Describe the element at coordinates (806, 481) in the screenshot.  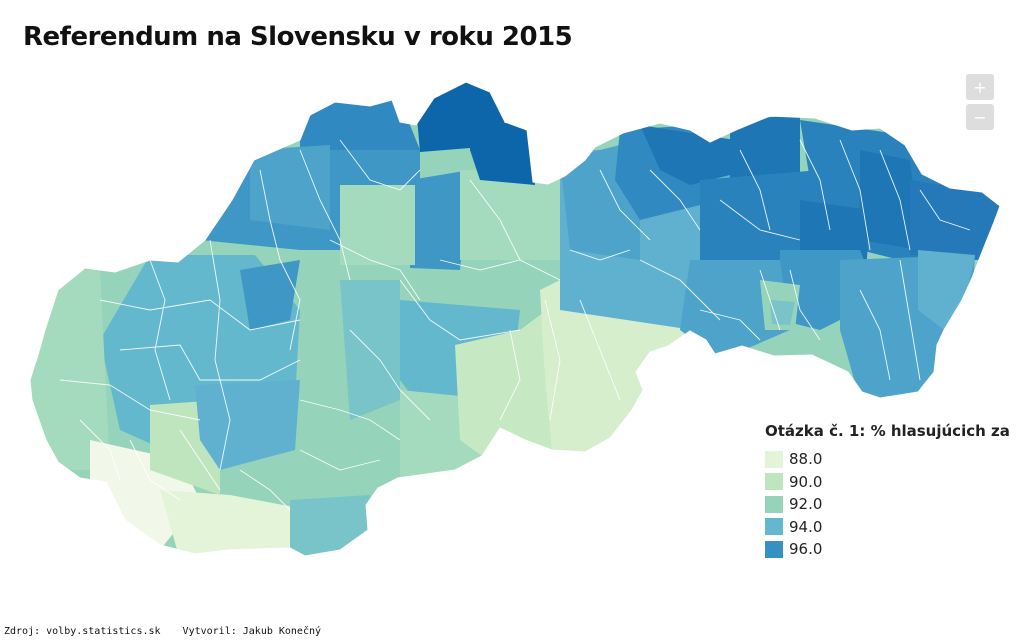
I see `legend-label: 90.0` at that location.